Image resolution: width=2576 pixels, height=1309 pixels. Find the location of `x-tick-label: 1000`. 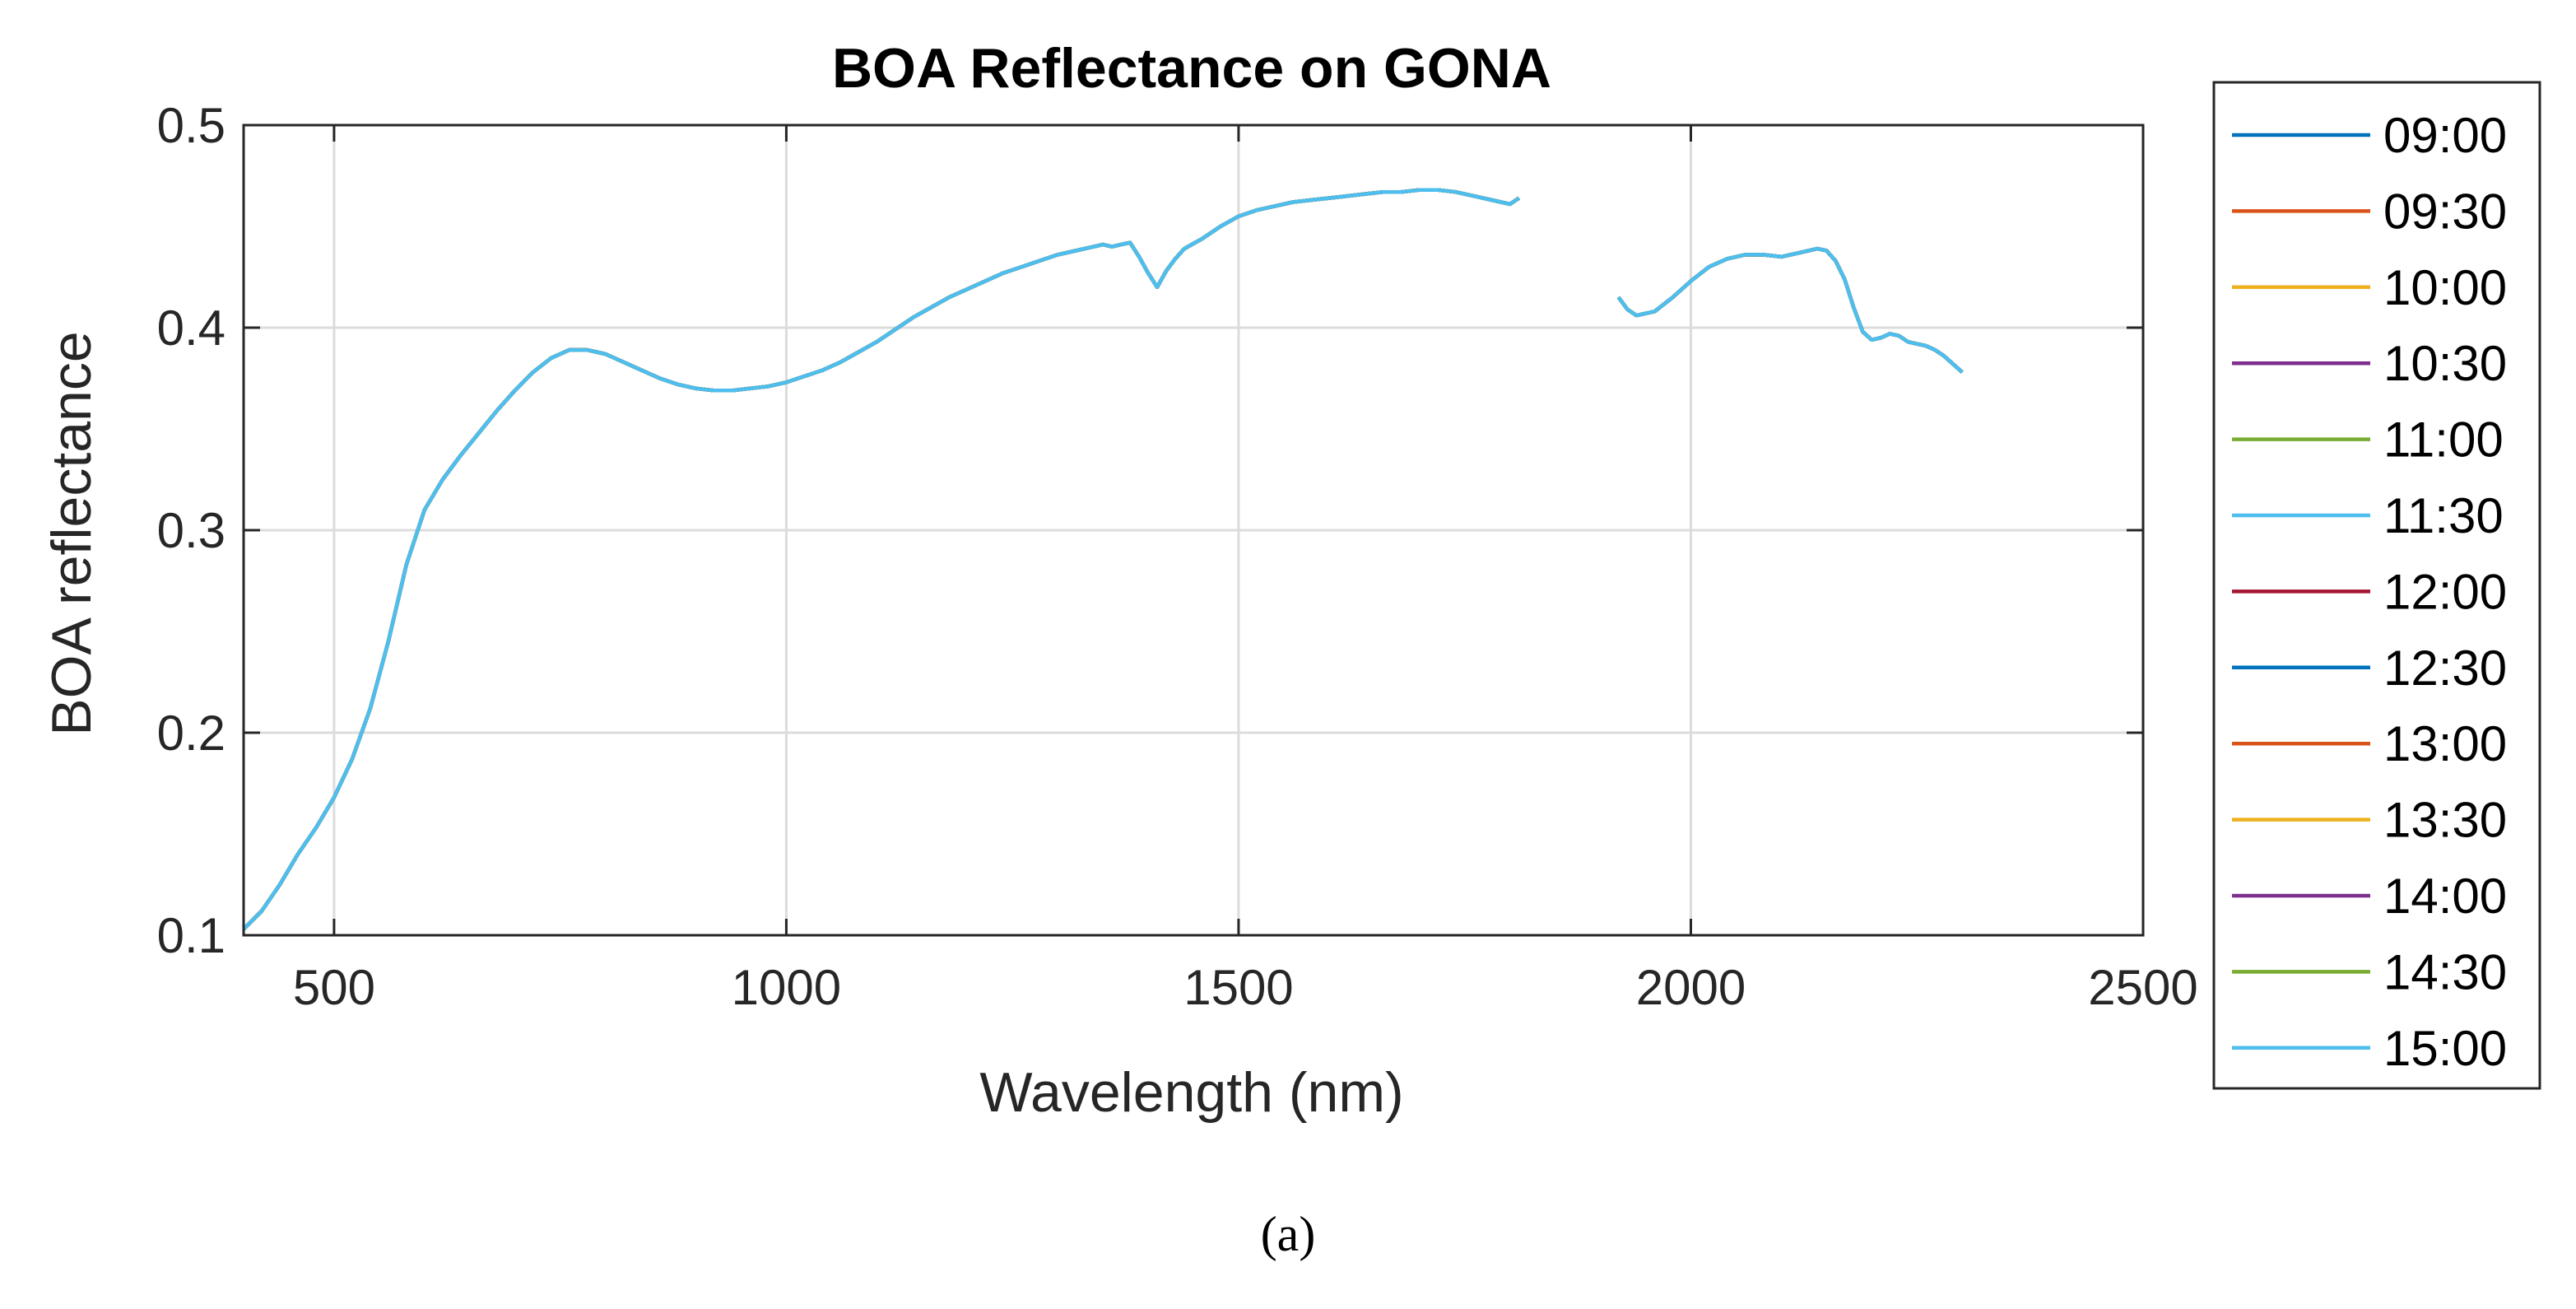

x-tick-label: 1000 is located at coordinates (786, 988).